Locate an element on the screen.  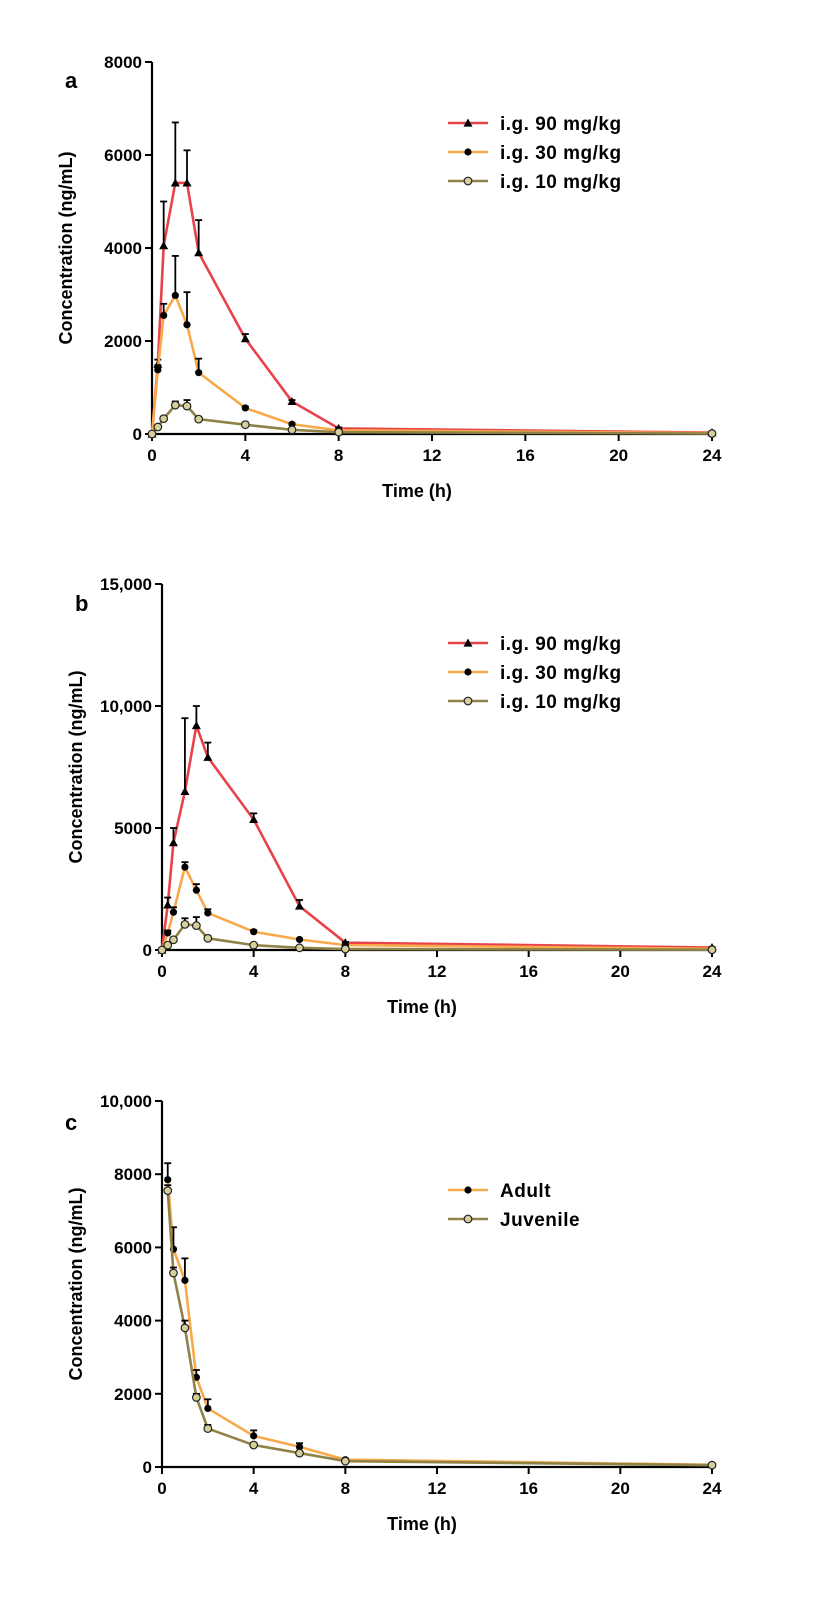
legend-entry: Juvenile is located at coordinates (514, 1220).